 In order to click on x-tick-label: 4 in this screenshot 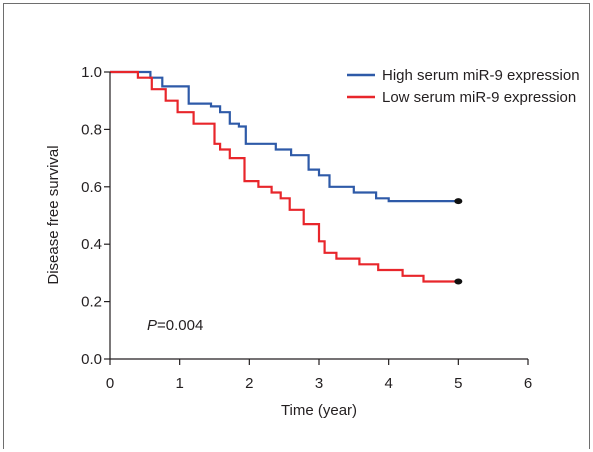, I will do `click(388, 383)`.